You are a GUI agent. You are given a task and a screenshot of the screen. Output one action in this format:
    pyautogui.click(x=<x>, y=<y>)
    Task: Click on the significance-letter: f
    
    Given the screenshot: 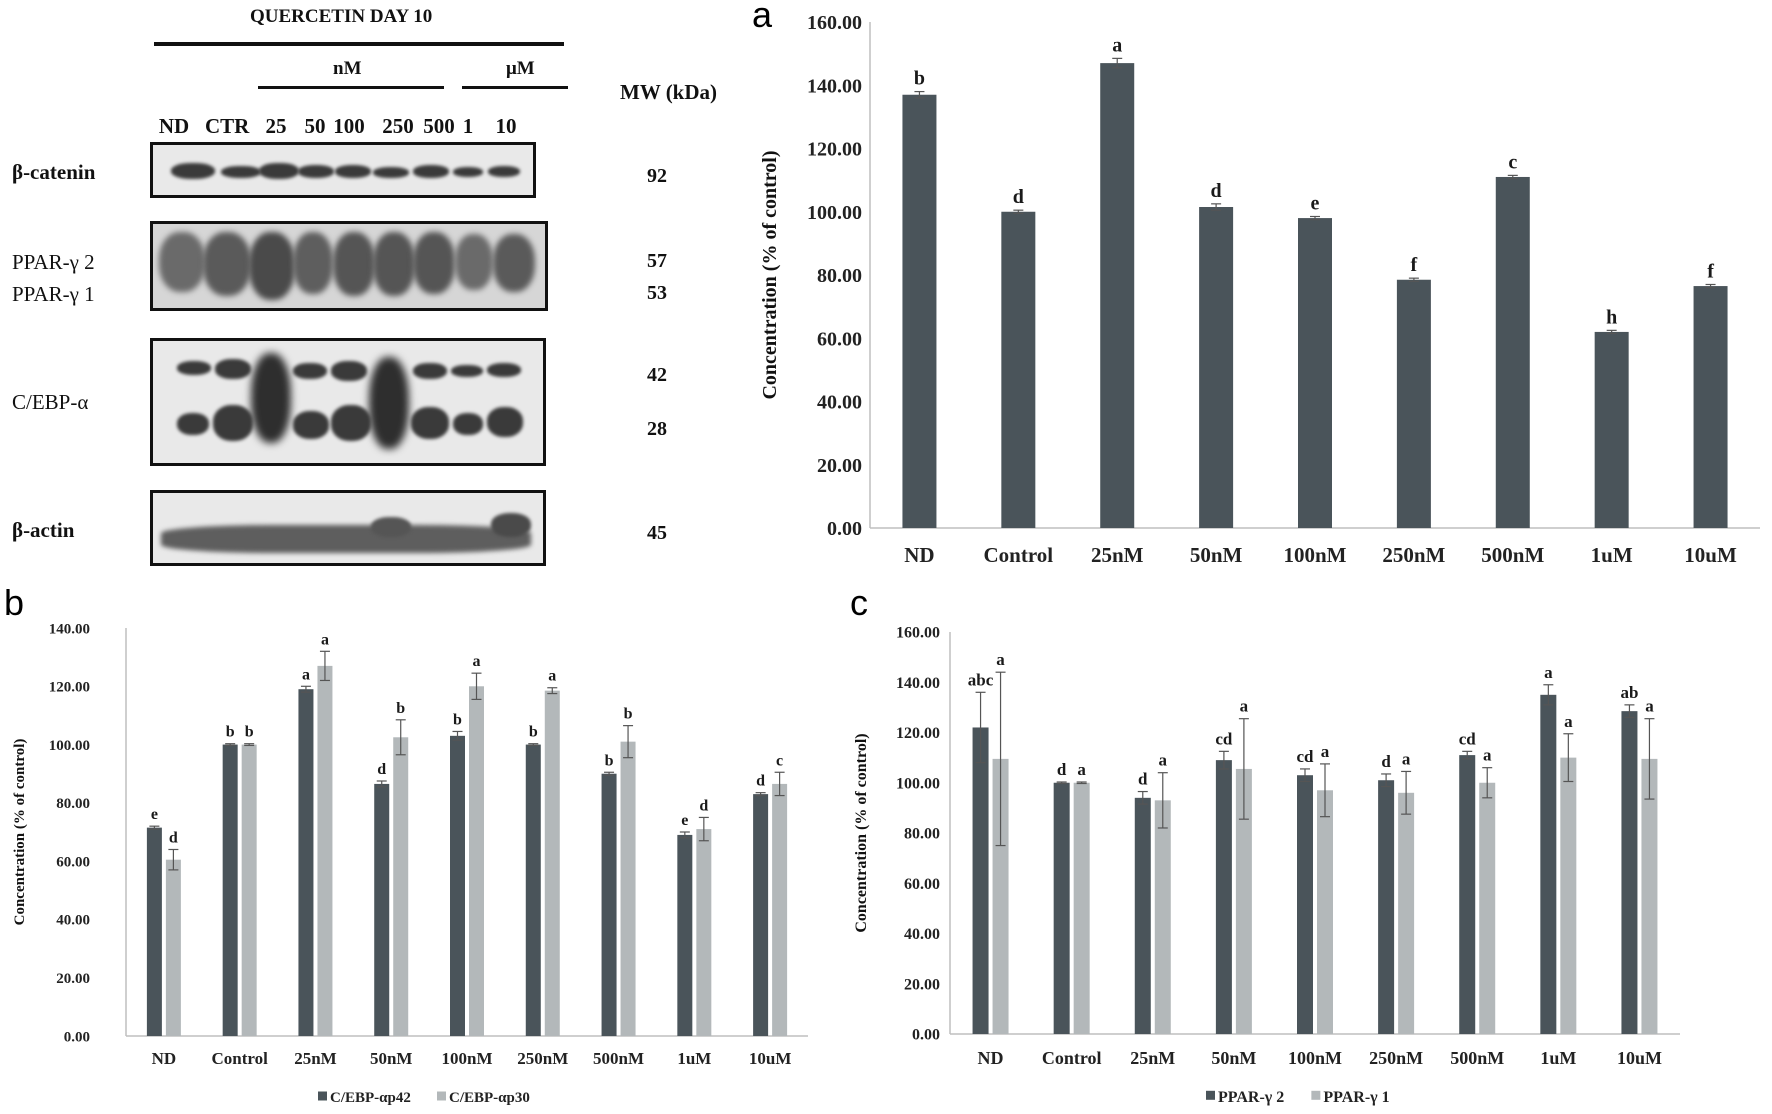 What is the action you would take?
    pyautogui.click(x=1710, y=271)
    